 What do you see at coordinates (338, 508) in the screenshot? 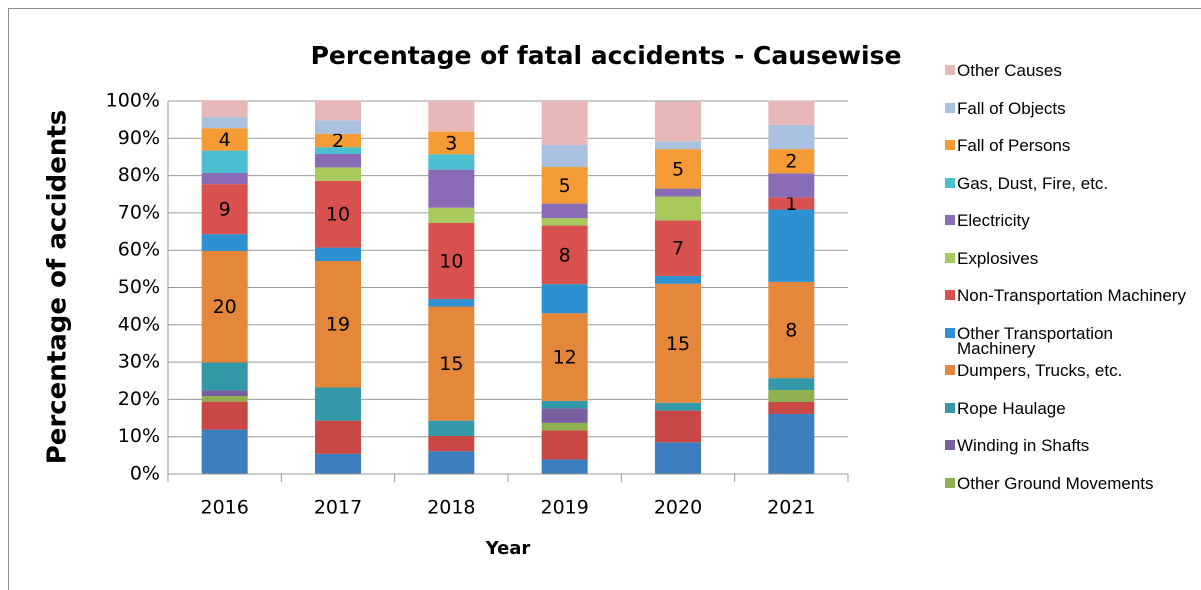
I see `x-tick-label: 2017` at bounding box center [338, 508].